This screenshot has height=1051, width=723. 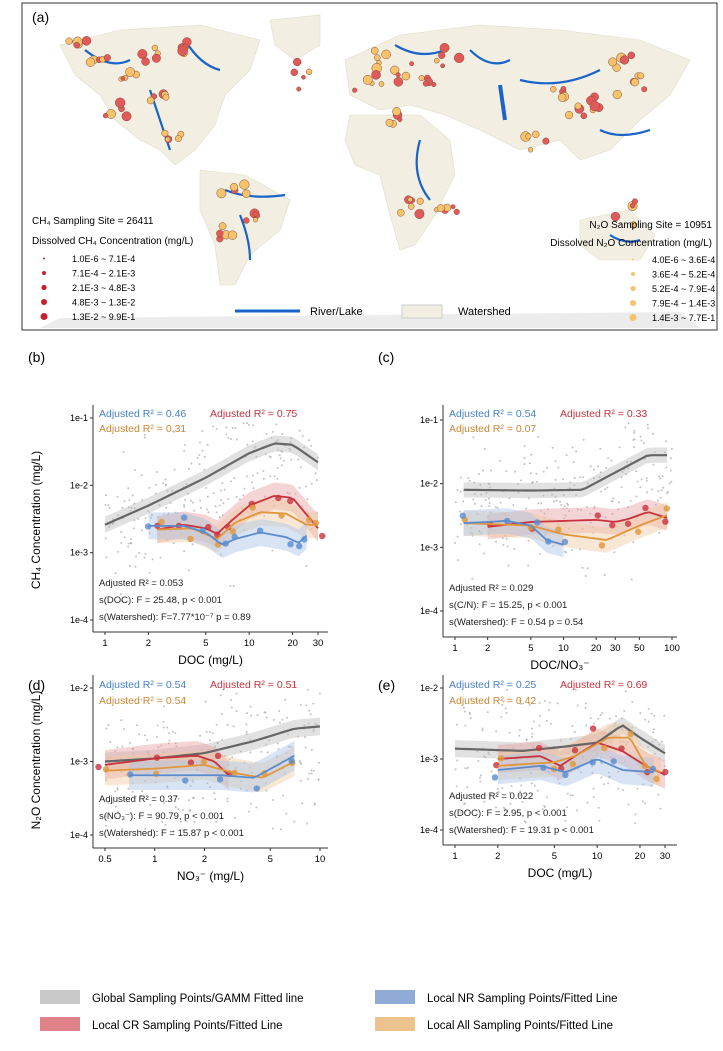 I want to click on fitted-line-global, so click(x=211, y=484).